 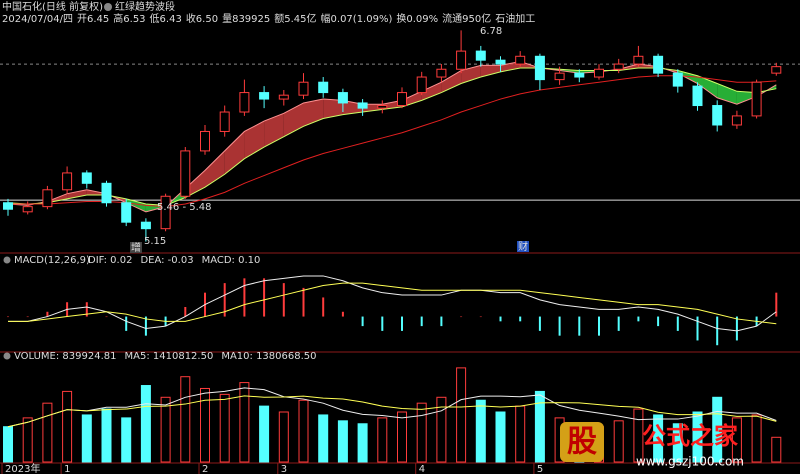 What do you see at coordinates (422, 469) in the screenshot?
I see `x-tick-label: 4` at bounding box center [422, 469].